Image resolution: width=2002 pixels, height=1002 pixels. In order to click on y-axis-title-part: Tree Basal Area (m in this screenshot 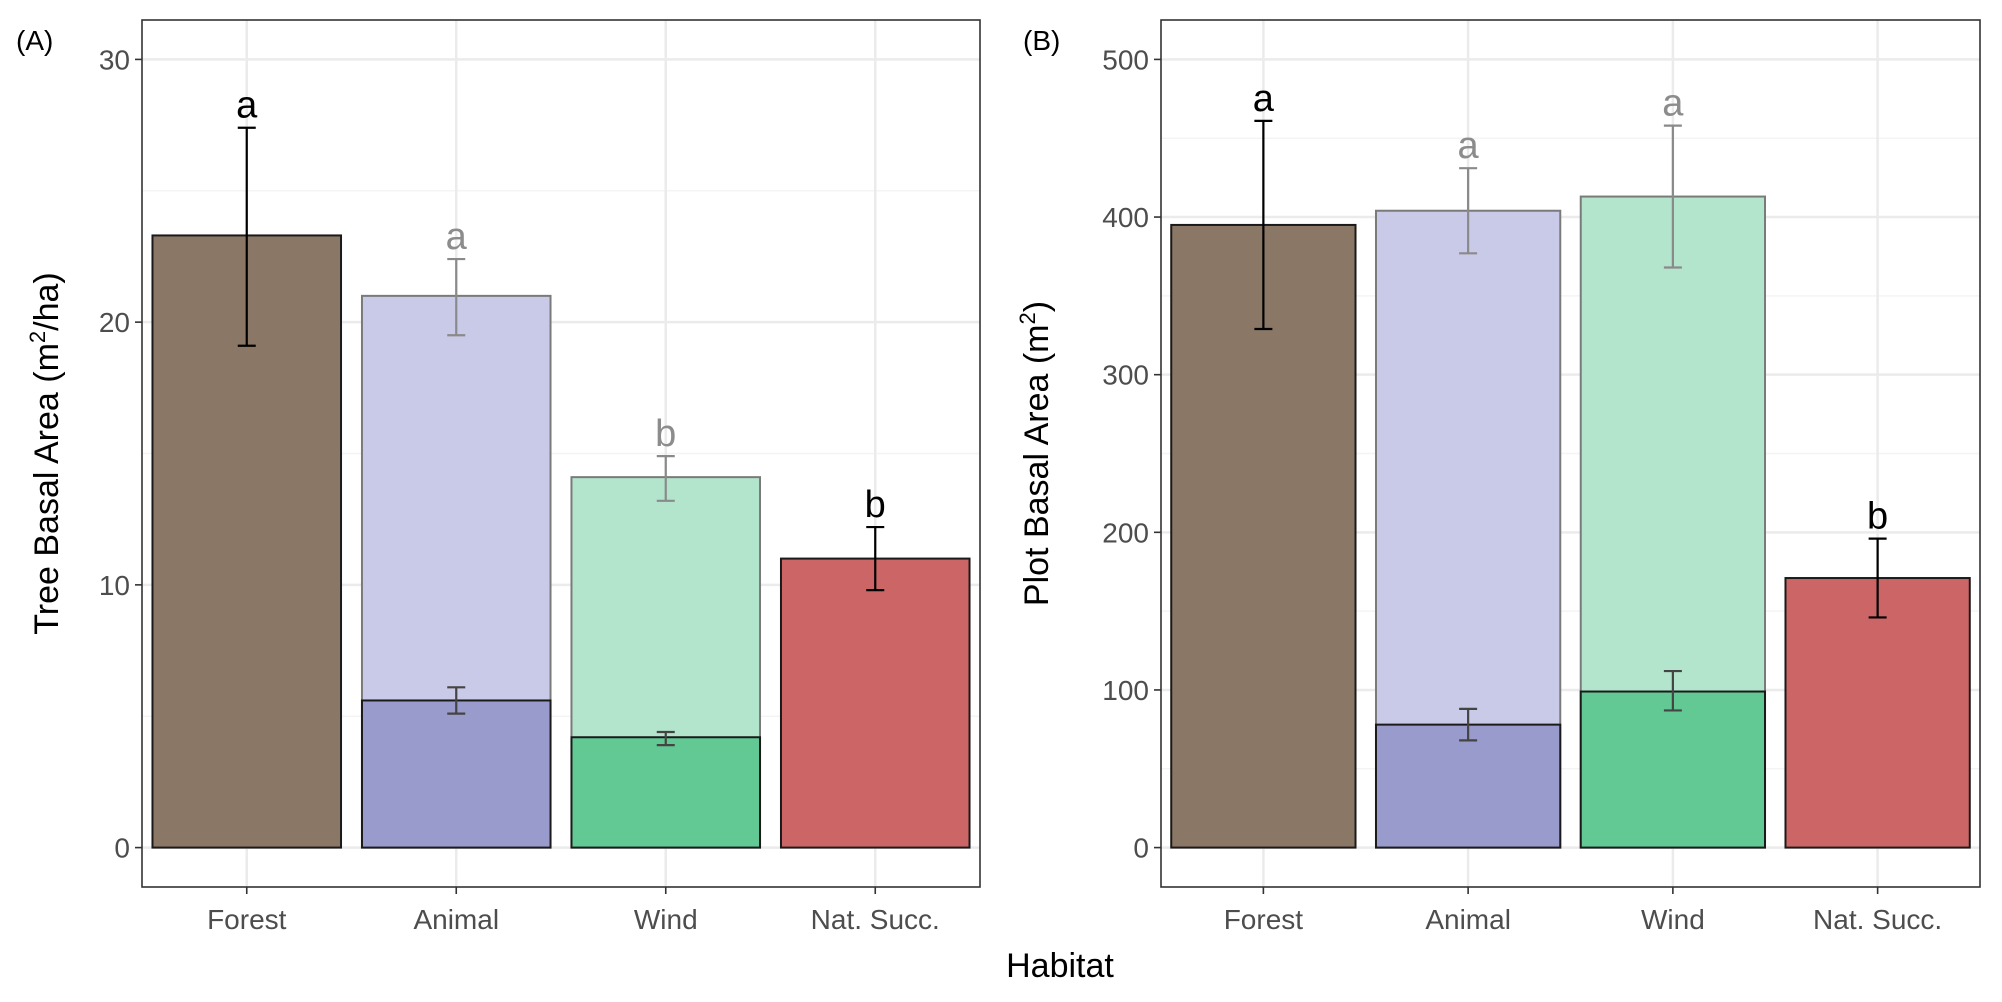, I will do `click(47, 489)`.